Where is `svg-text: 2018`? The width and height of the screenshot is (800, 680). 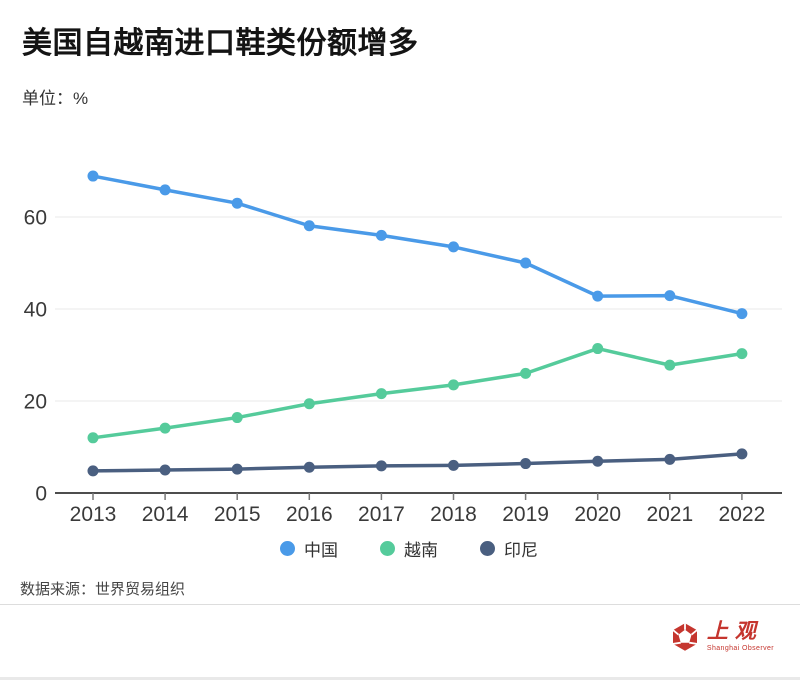
svg-text: 2018 is located at coordinates (453, 514).